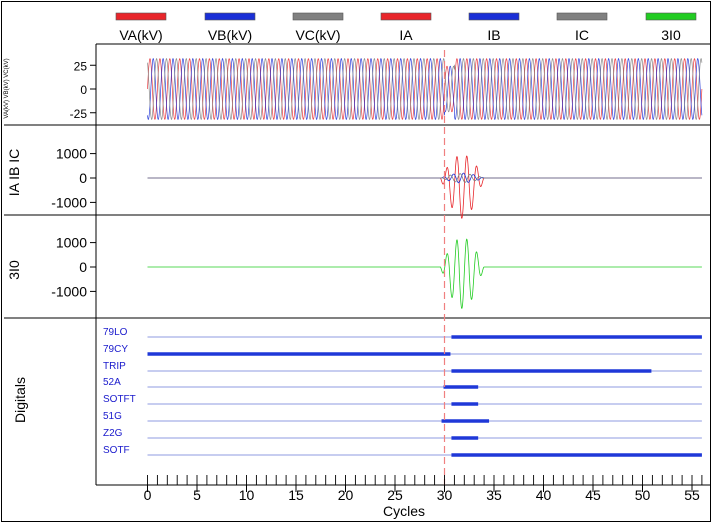 Image resolution: width=712 pixels, height=528 pixels. I want to click on digital-label-51G: 51G, so click(112, 416).